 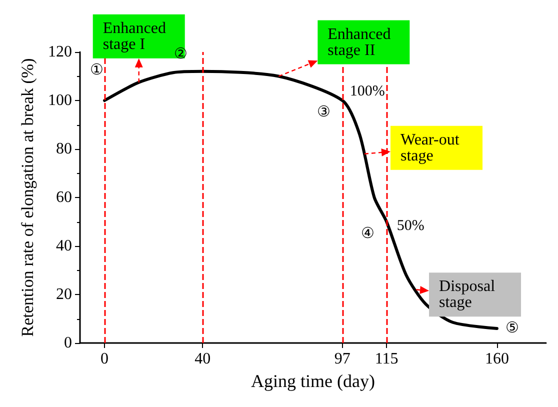 What do you see at coordinates (60, 100) in the screenshot?
I see `y-tick-label: 100` at bounding box center [60, 100].